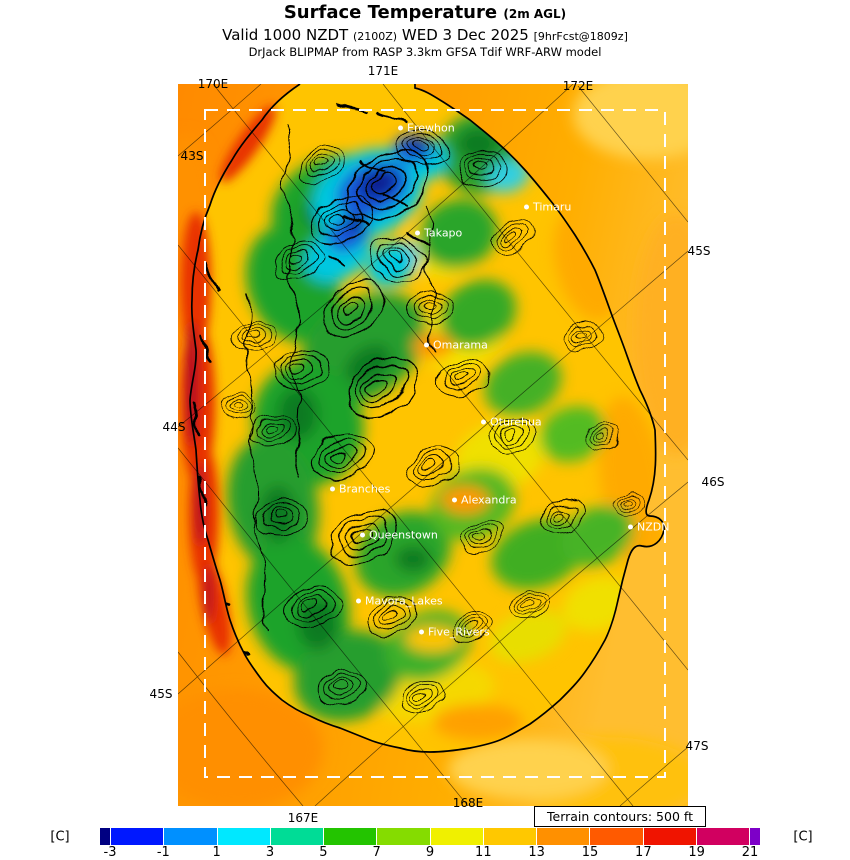 Image resolution: width=850 pixels, height=860 pixels. What do you see at coordinates (270, 852) in the screenshot?
I see `colorbar-tick-3: 3` at bounding box center [270, 852].